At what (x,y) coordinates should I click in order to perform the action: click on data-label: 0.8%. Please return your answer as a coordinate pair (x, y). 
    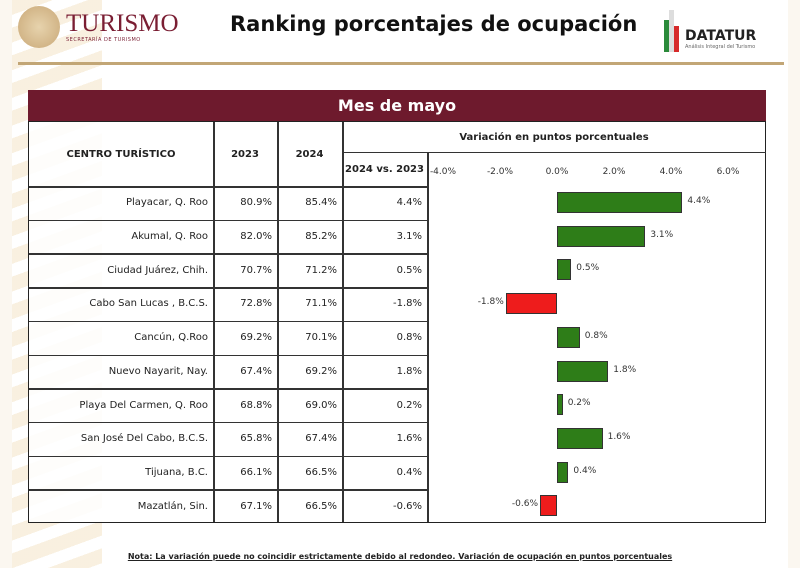
    Looking at the image, I should click on (596, 335).